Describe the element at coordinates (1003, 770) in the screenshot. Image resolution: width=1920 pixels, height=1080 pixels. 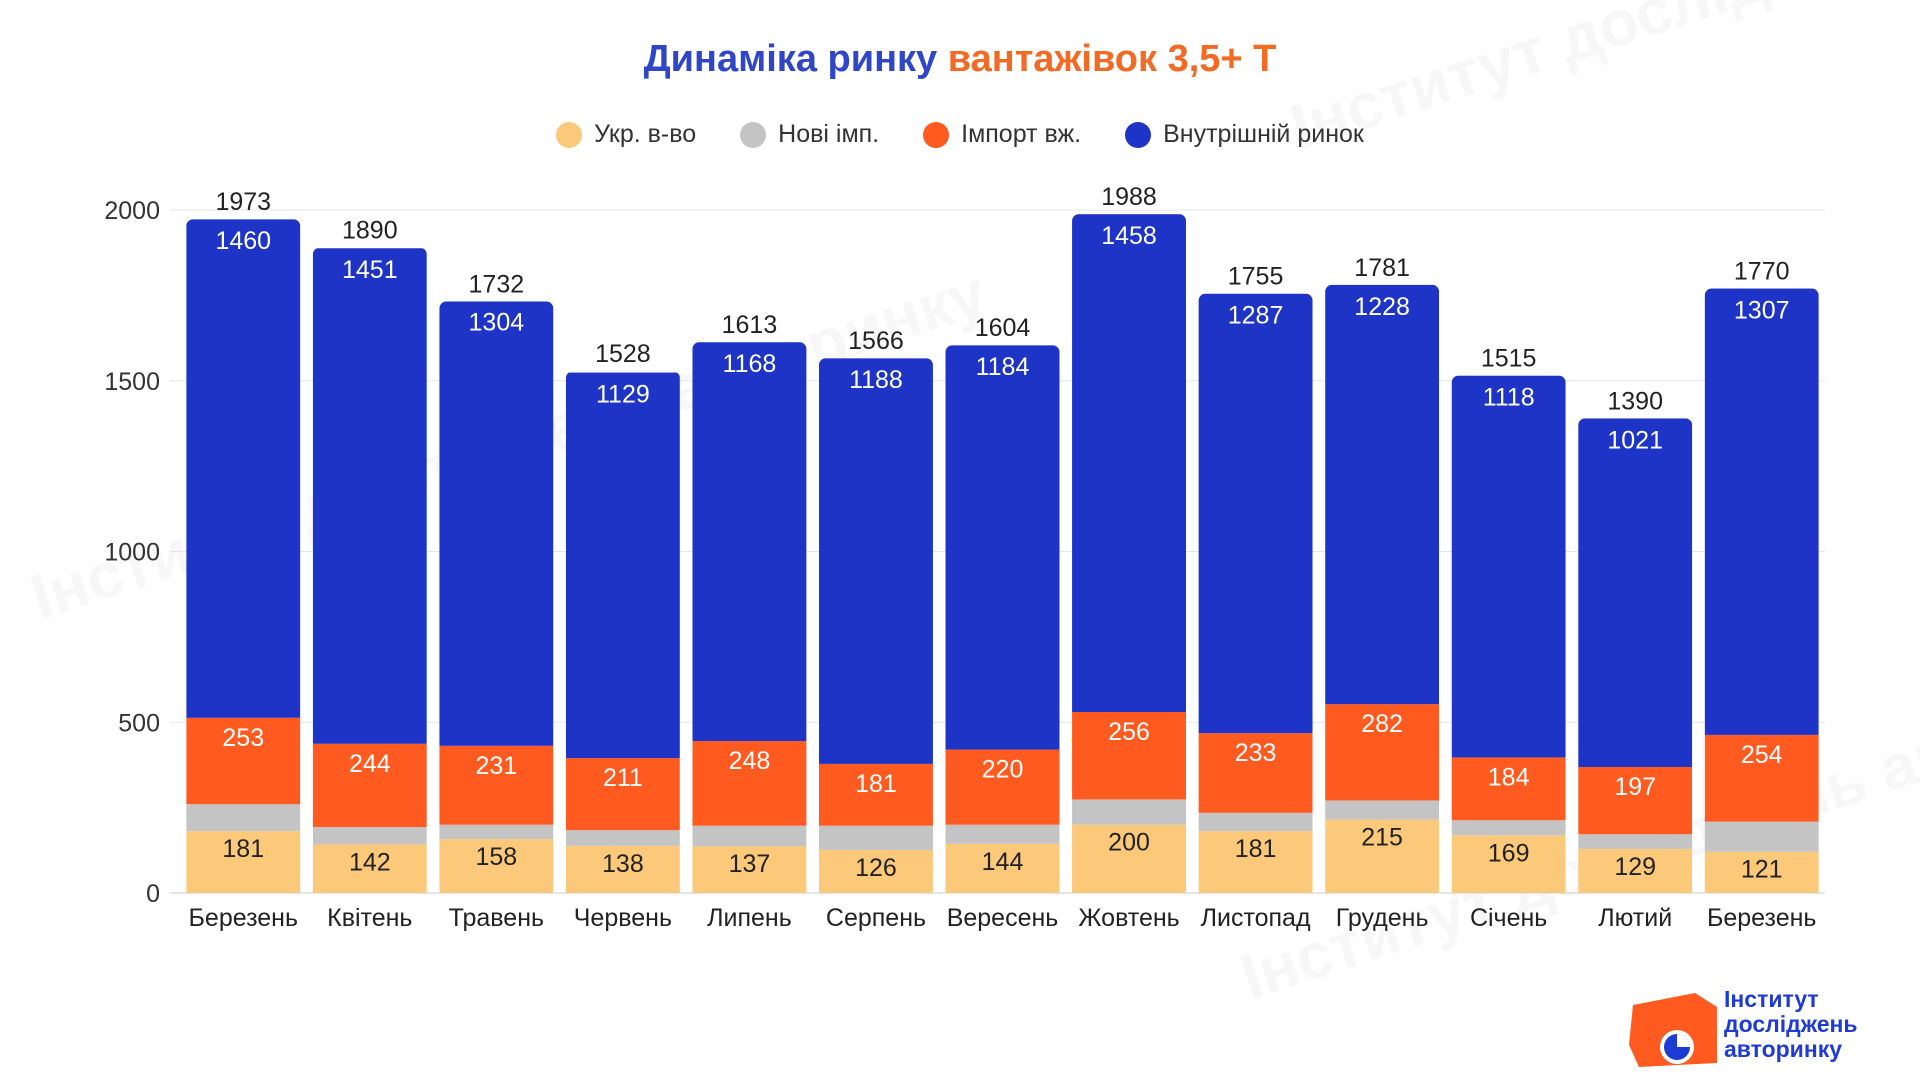
I see `data-label: 220` at that location.